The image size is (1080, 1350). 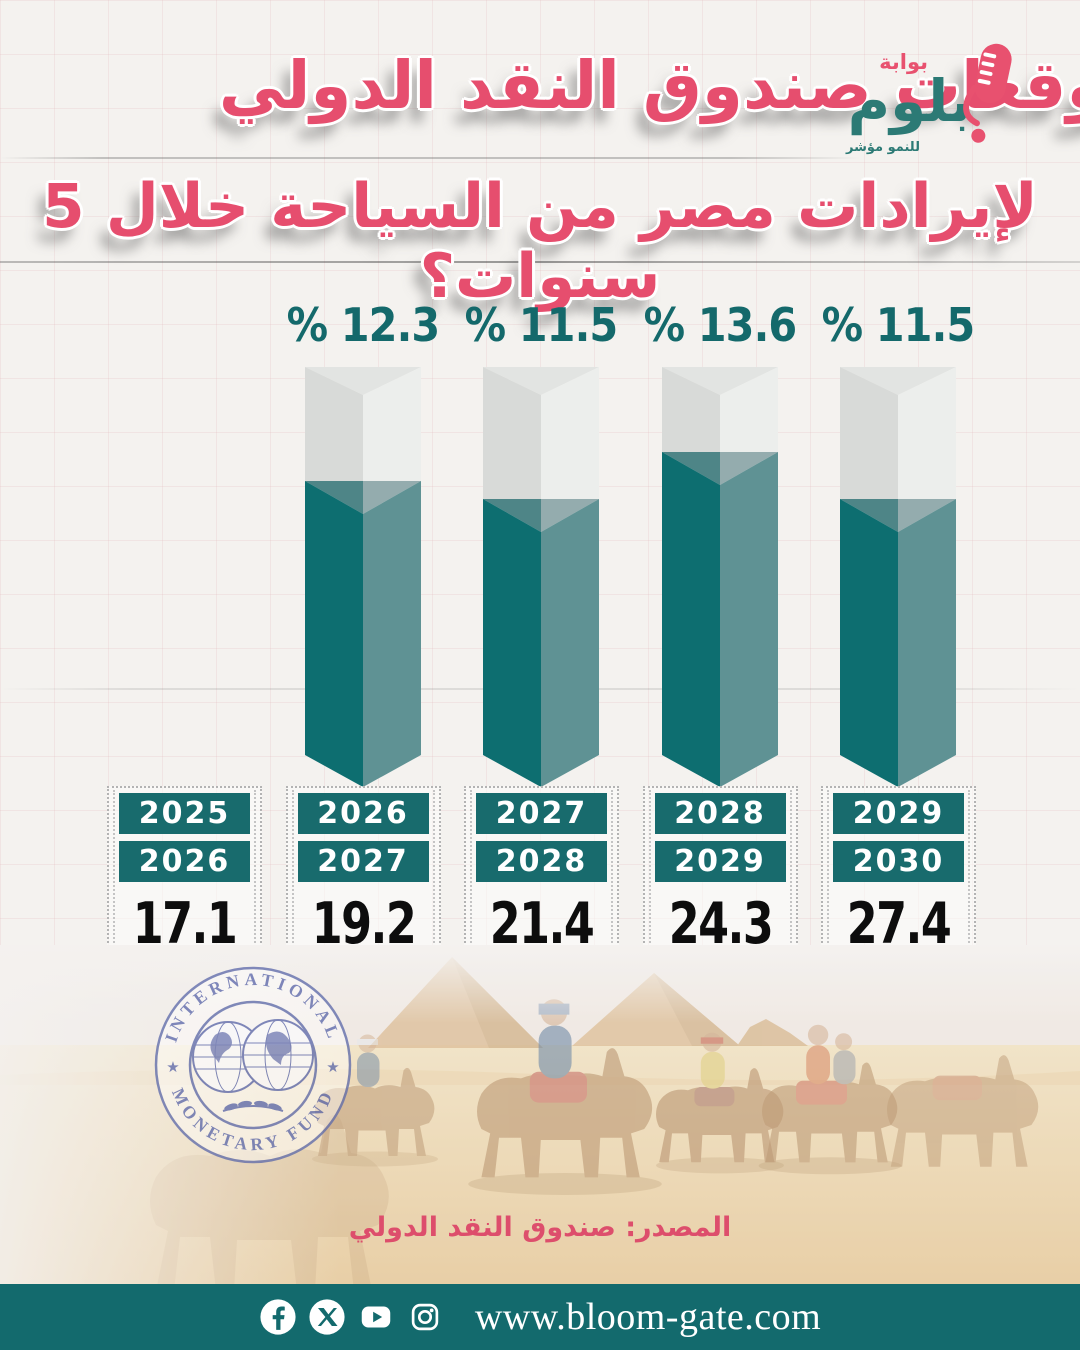 What do you see at coordinates (253, 1106) in the screenshot?
I see `olive-branch-icon` at bounding box center [253, 1106].